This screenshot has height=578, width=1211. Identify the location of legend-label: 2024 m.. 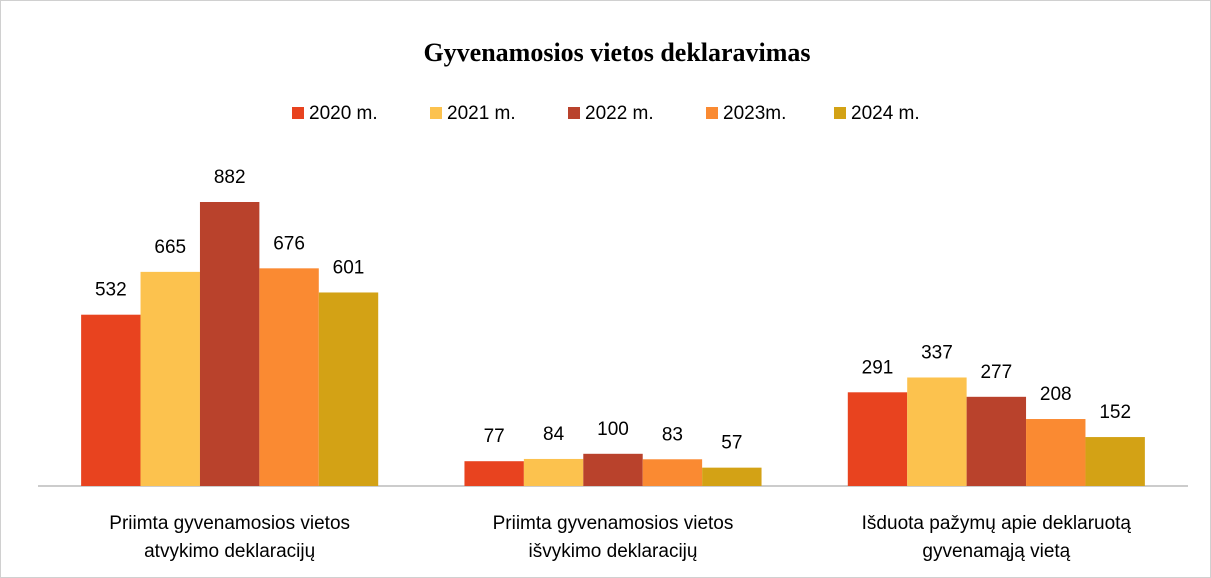
(885, 113).